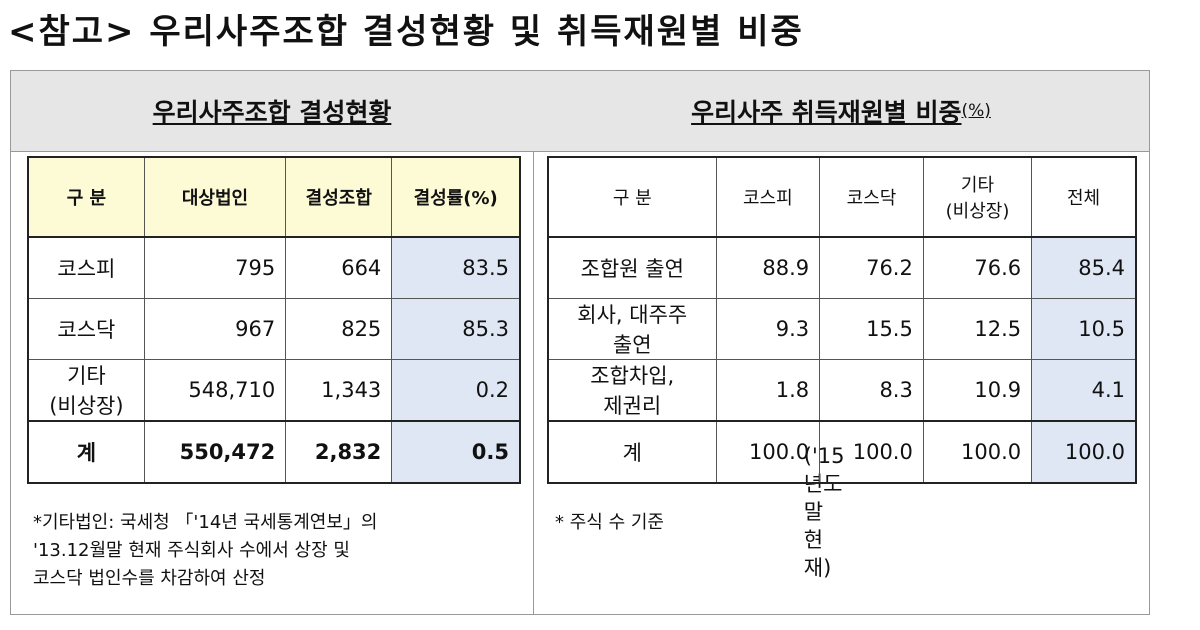  Describe the element at coordinates (632, 329) in the screenshot. I see `row-label: 회사, 대주주 출연` at that location.